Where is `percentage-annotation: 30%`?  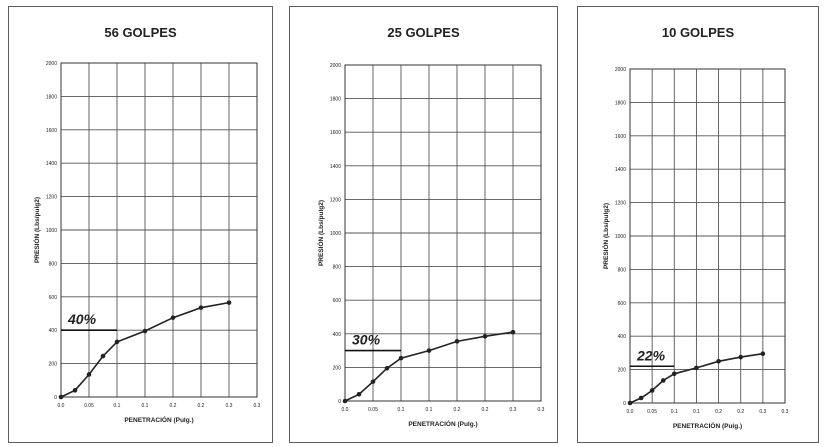 percentage-annotation: 30% is located at coordinates (366, 340).